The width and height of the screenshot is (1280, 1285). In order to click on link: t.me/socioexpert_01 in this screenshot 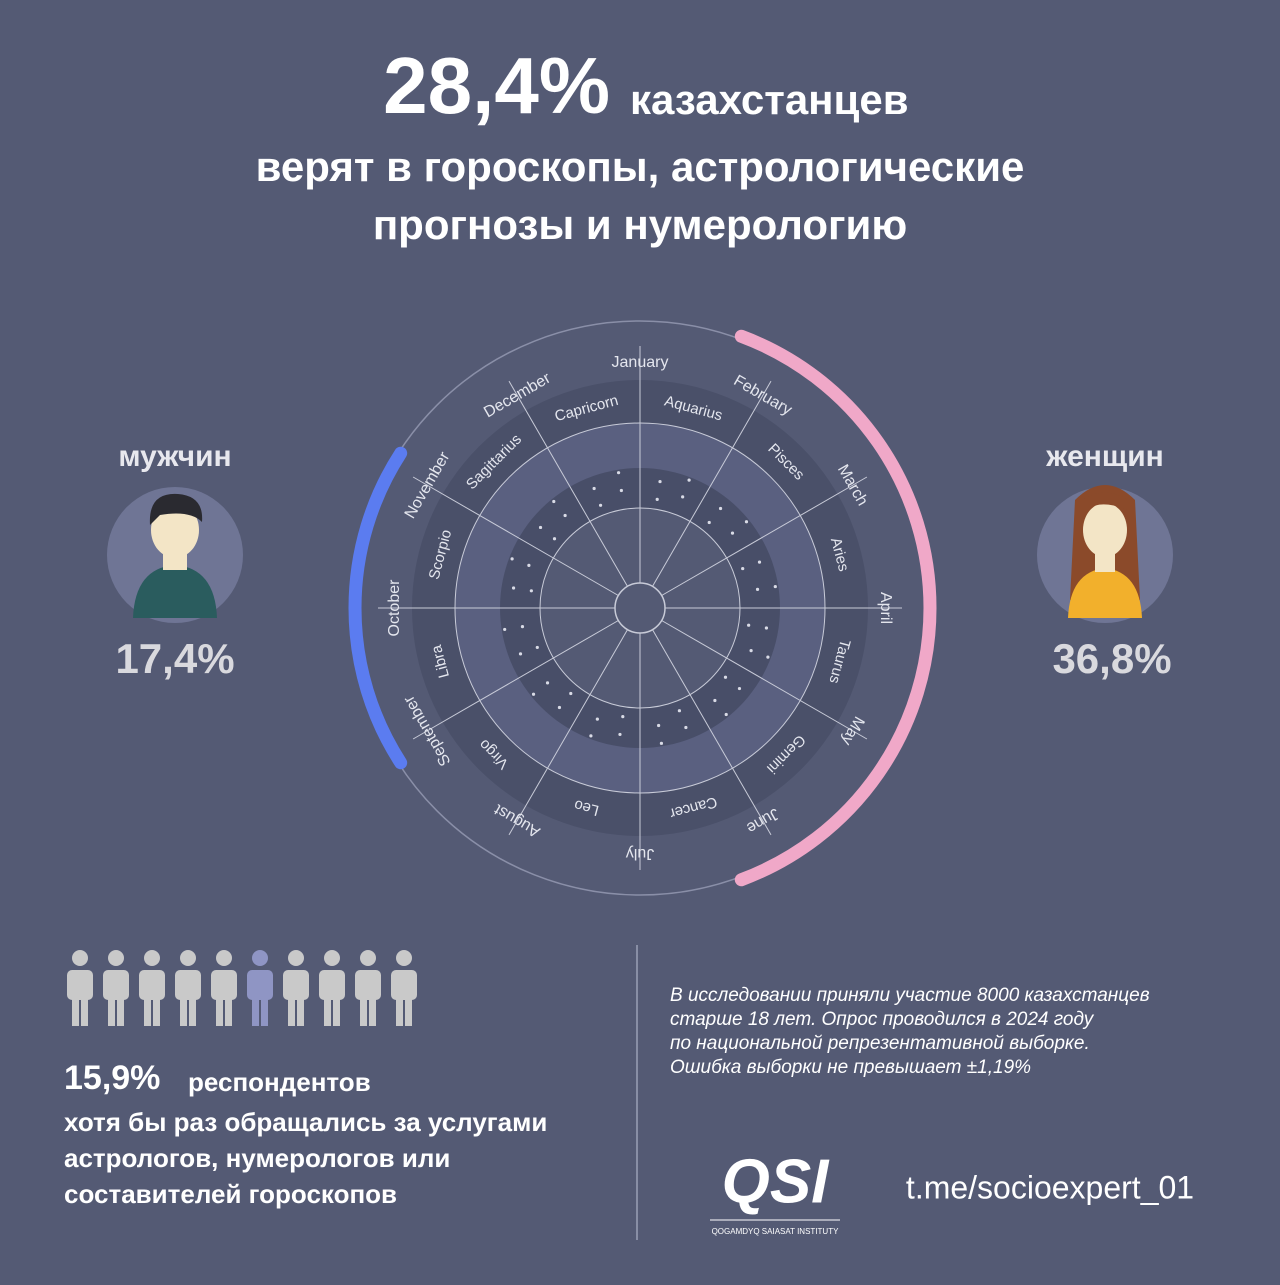, I will do `click(1050, 1187)`.